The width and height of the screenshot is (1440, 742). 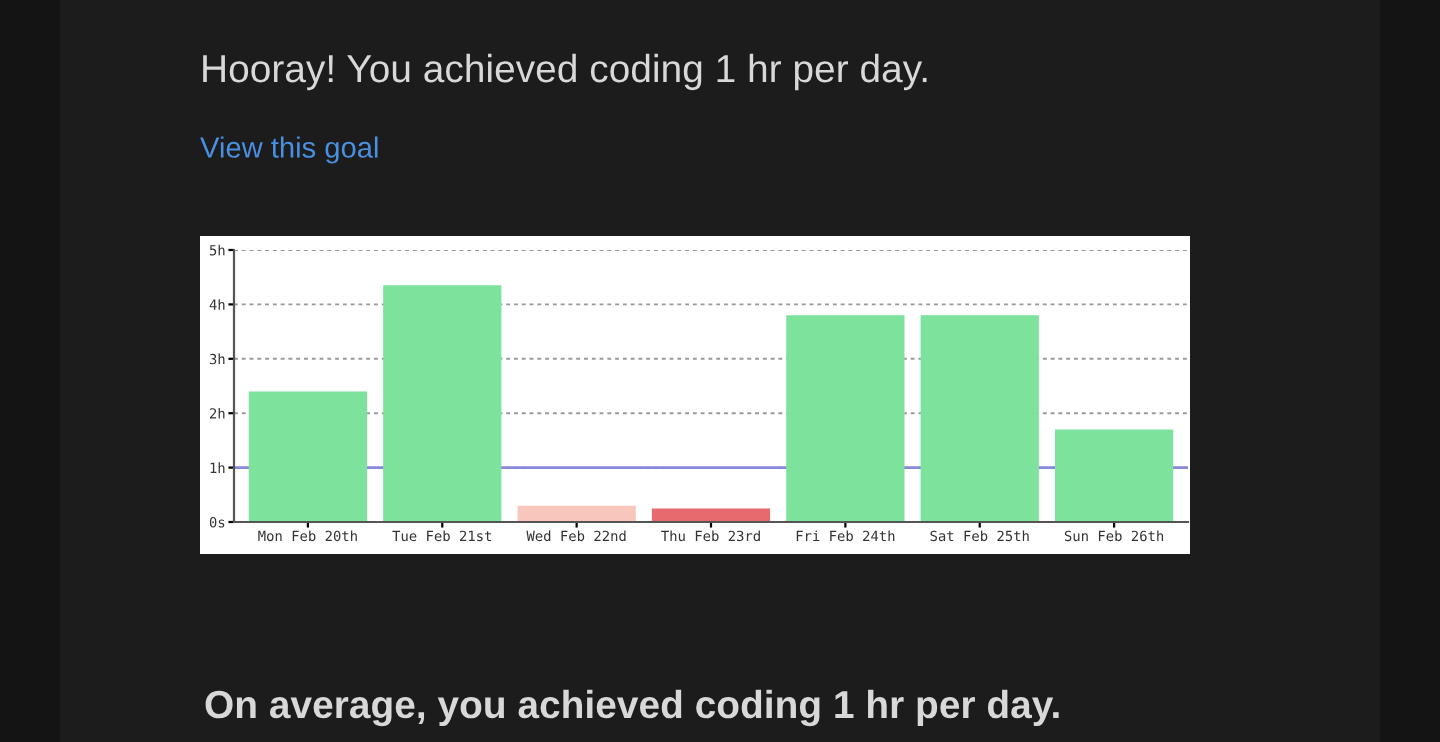 I want to click on text: On average, you achieved coding 1 hr per day., so click(x=632, y=708).